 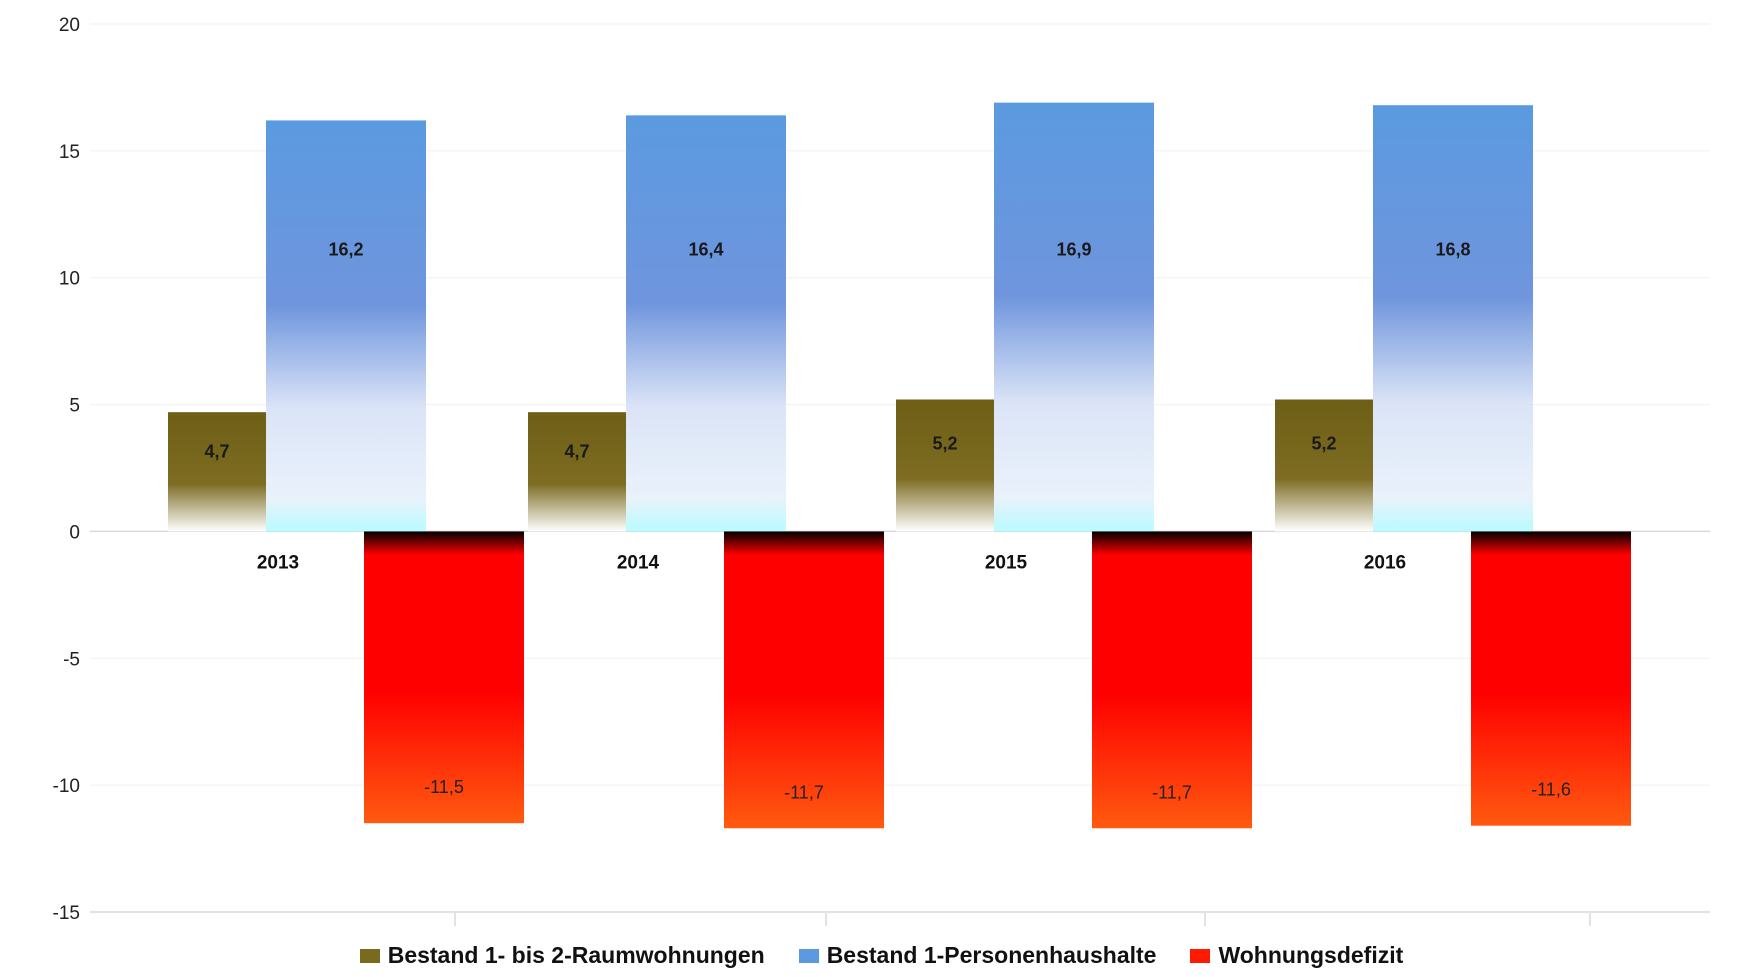 I want to click on x-category-label: 2015, so click(x=1006, y=562).